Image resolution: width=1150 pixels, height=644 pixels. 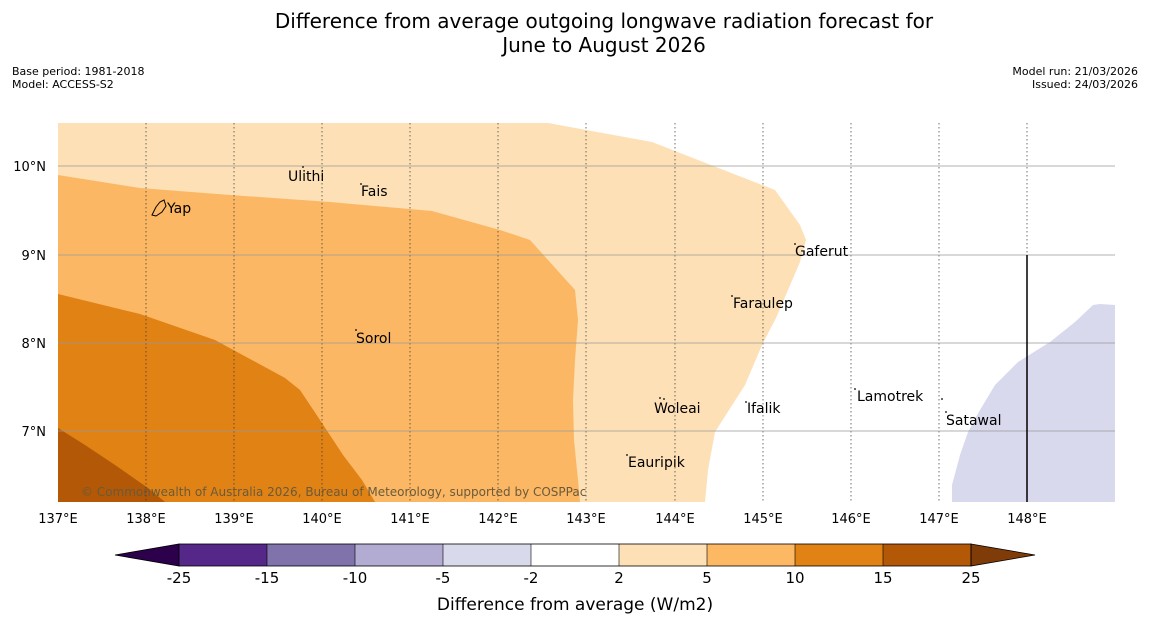 I want to click on model-run: Model run: 21/03/2026, so click(x=1075, y=71).